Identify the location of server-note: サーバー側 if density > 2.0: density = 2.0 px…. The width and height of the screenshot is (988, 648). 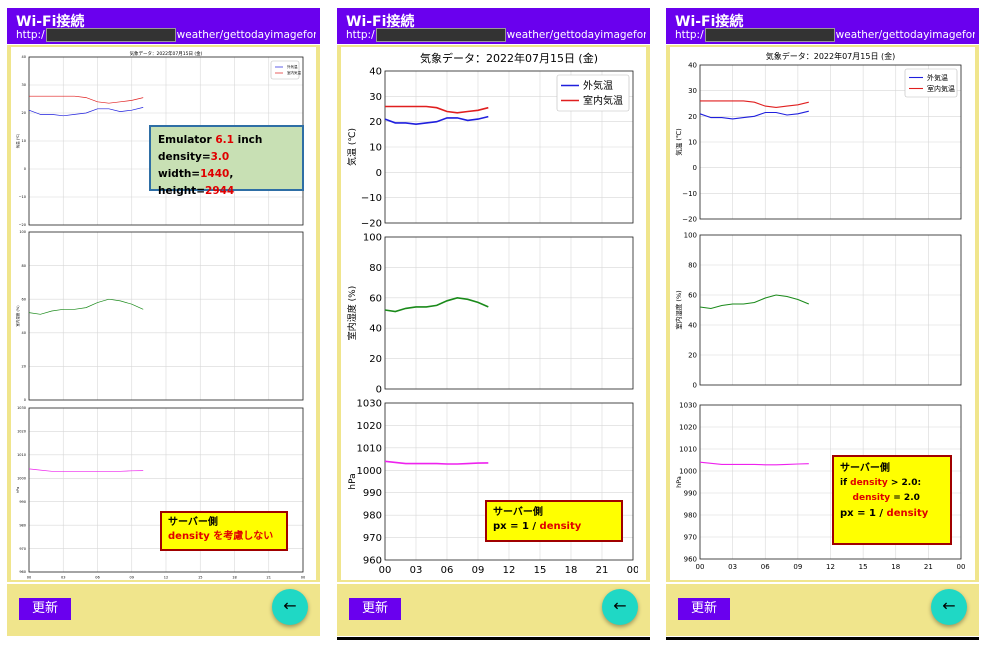
(892, 500).